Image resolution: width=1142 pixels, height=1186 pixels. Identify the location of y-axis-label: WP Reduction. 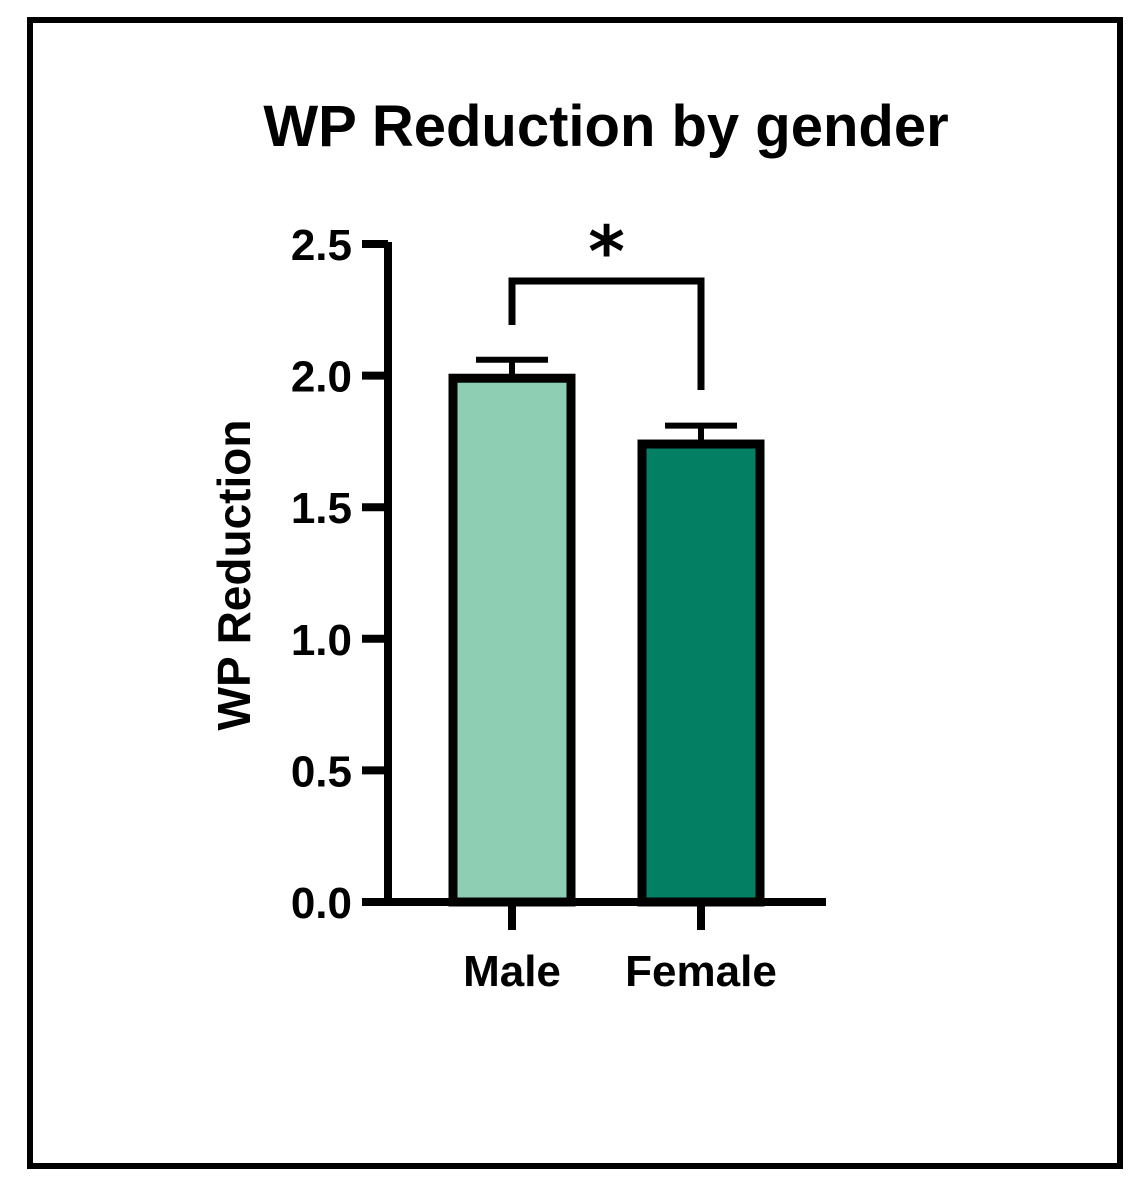
(234, 575).